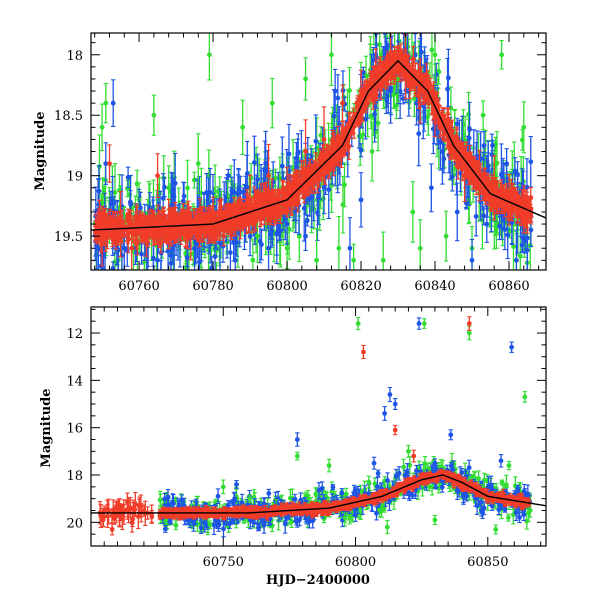 The height and width of the screenshot is (600, 600). Describe the element at coordinates (138, 286) in the screenshot. I see `x-tick-label: 60760` at that location.